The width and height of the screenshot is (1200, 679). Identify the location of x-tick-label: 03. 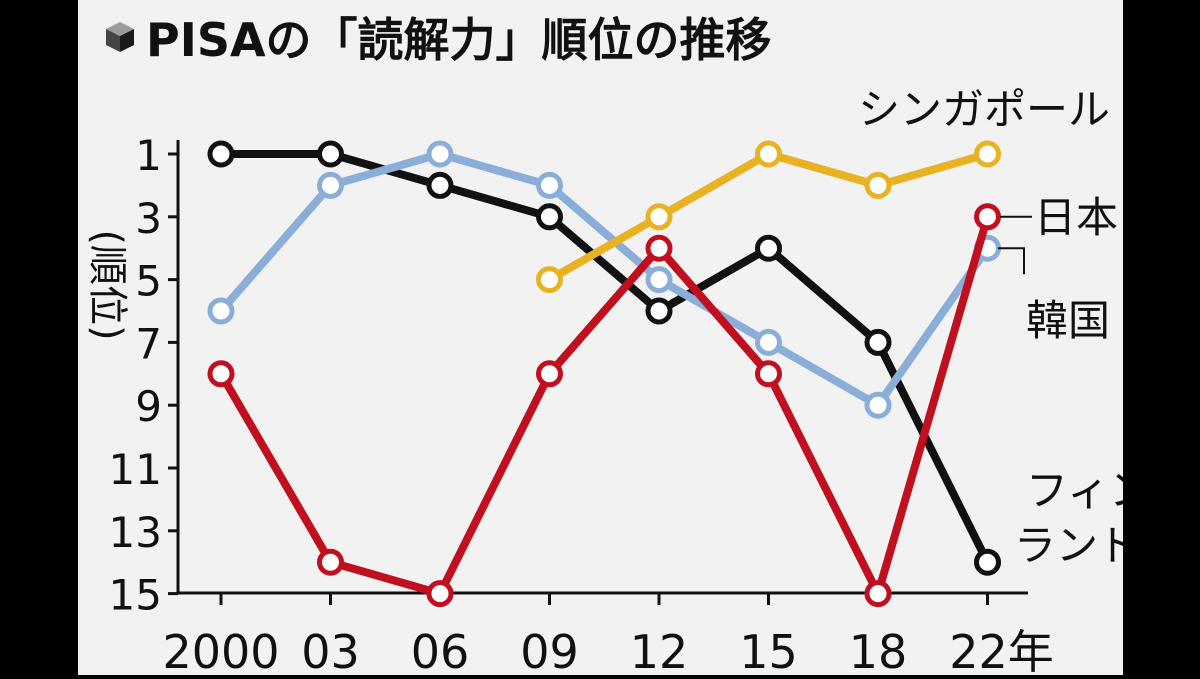
(330, 650).